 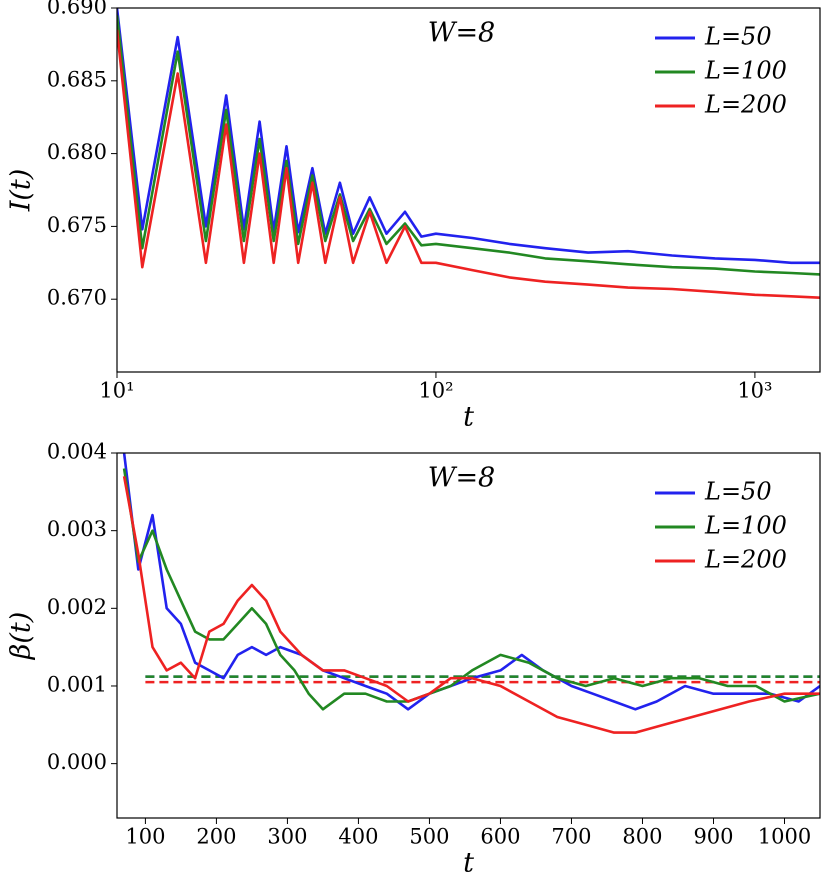 I want to click on y-tick-label: 0.685, so click(x=77, y=79).